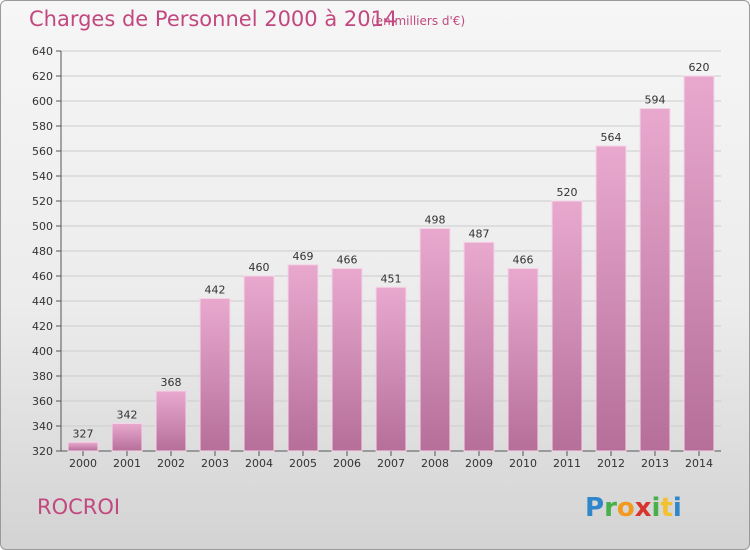 The width and height of the screenshot is (750, 550). I want to click on svg-text: Proxiti, so click(633, 508).